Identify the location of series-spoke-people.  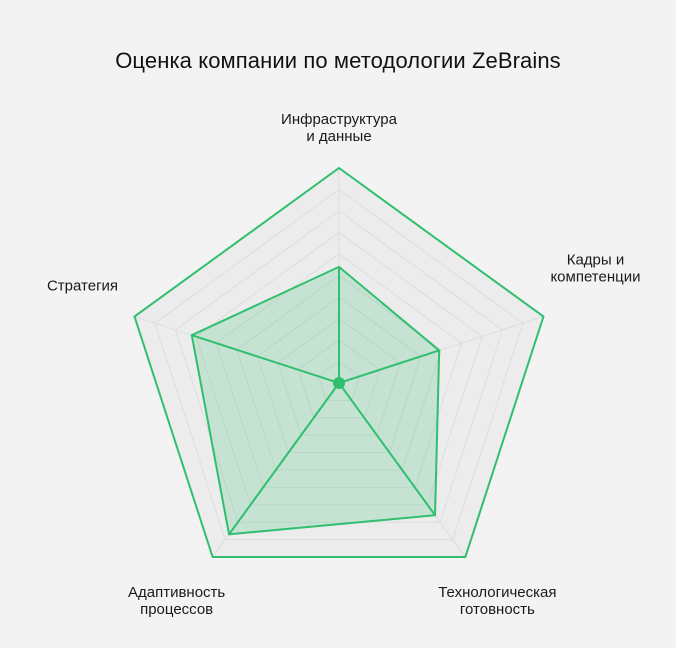
(389, 366).